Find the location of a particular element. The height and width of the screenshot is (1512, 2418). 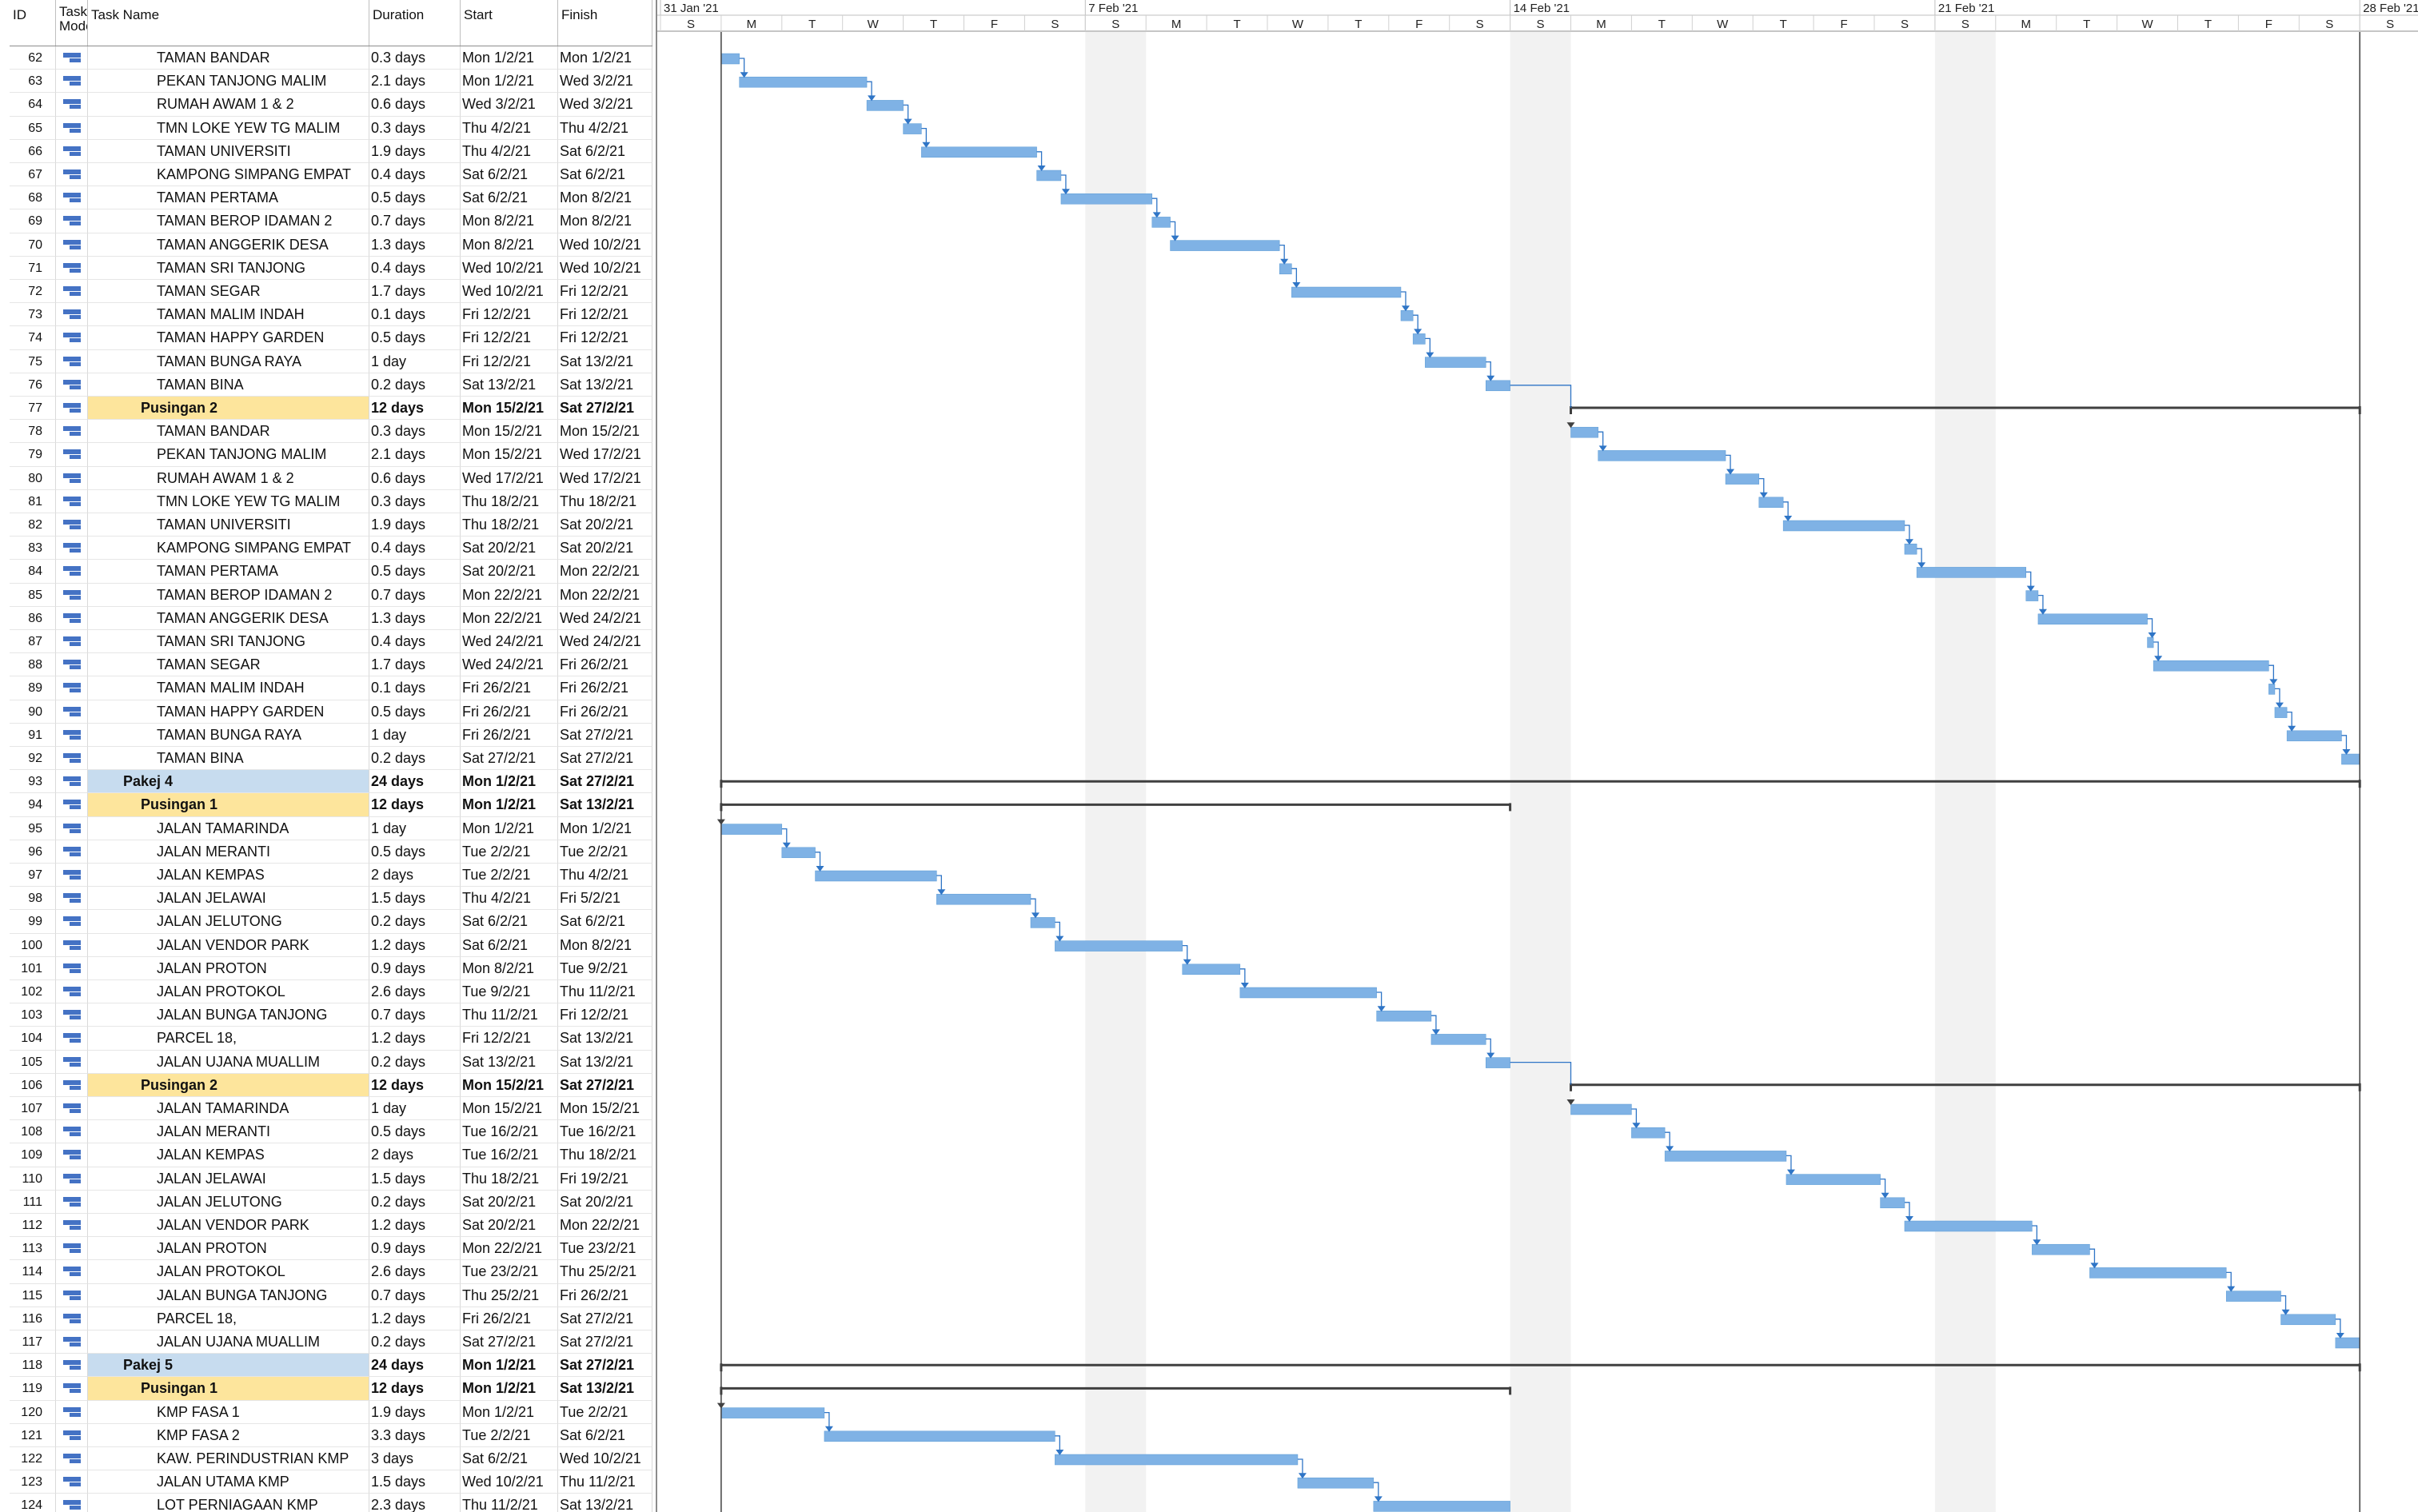

finish-date-cell: Mon 1/2/21 is located at coordinates (605, 58).